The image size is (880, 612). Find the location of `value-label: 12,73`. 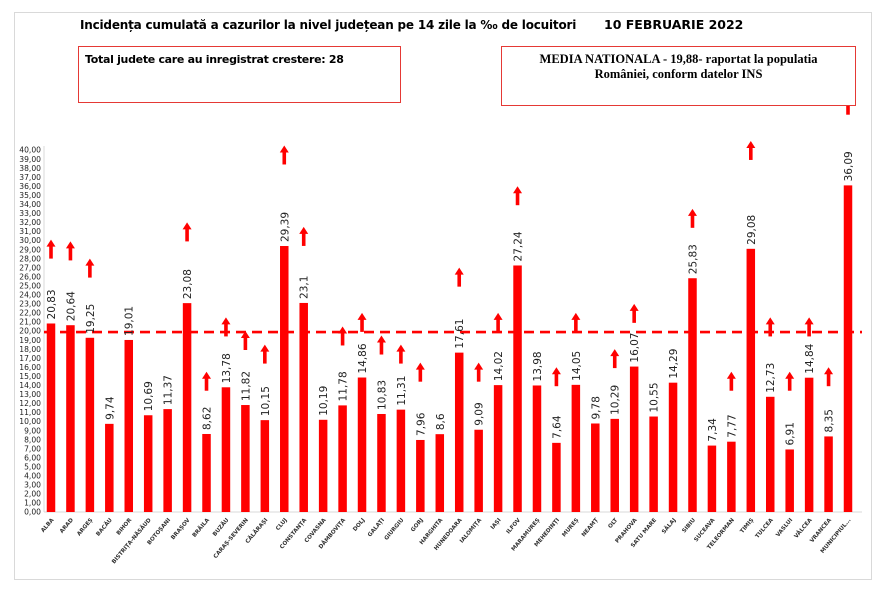

value-label: 12,73 is located at coordinates (771, 378).